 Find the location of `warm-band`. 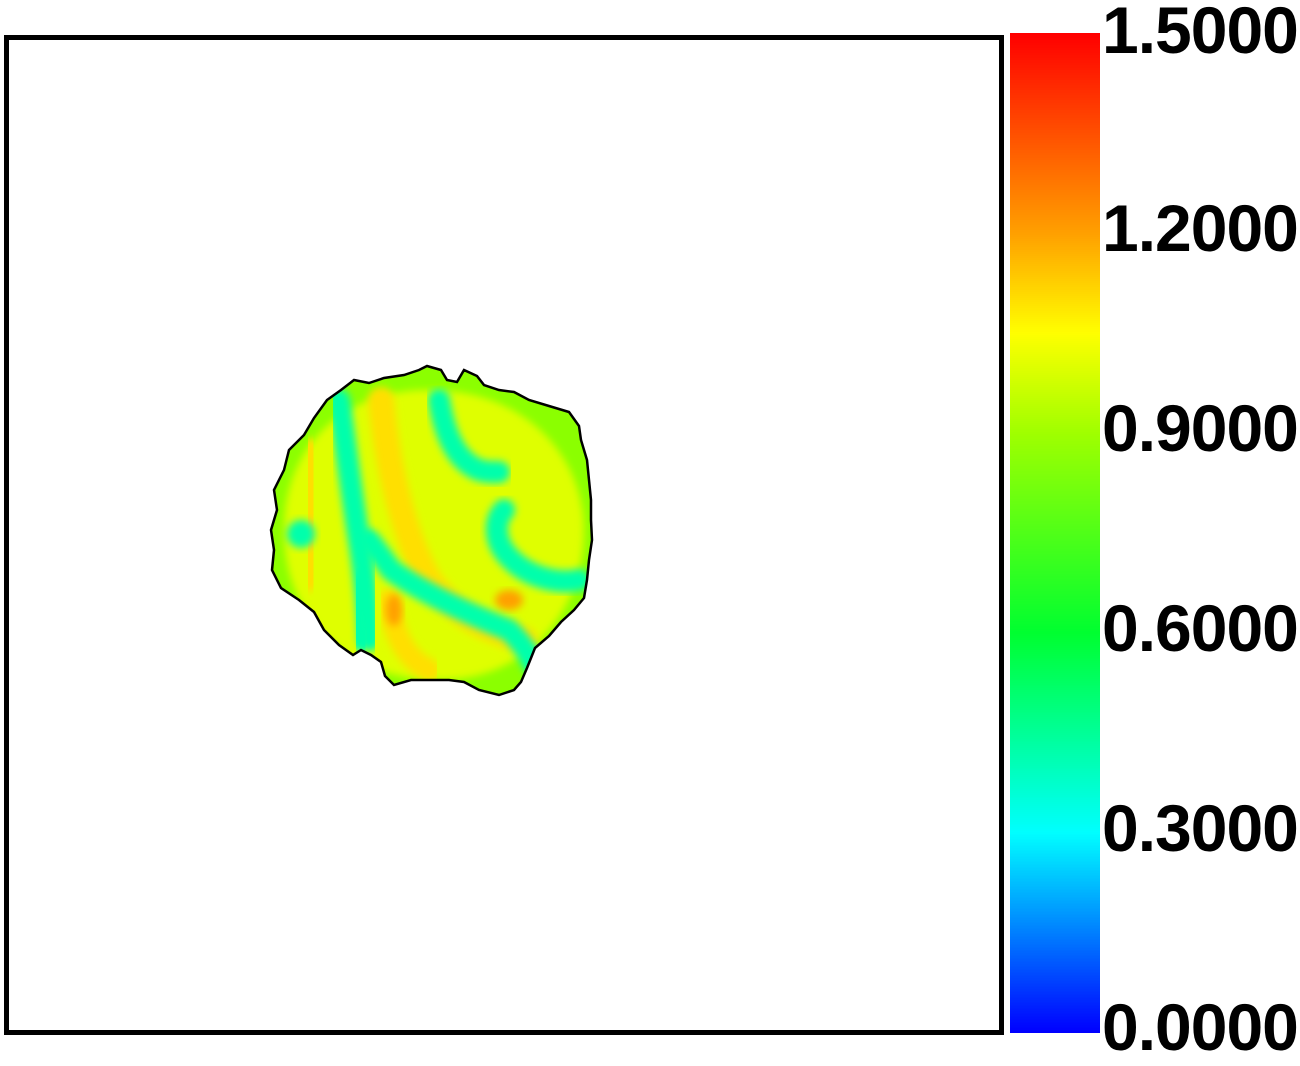

warm-band is located at coordinates (311, 515).